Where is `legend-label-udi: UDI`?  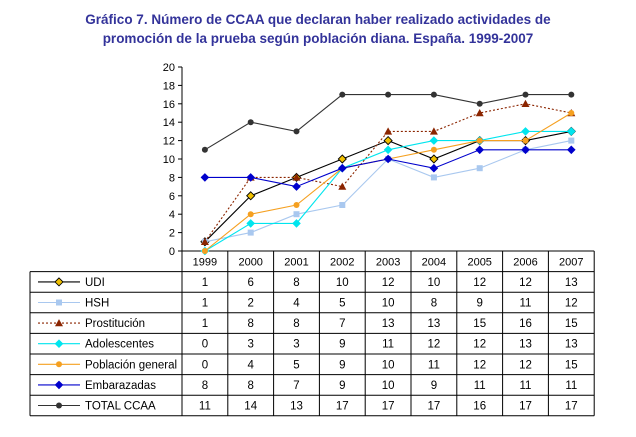
legend-label-udi: UDI is located at coordinates (95, 283).